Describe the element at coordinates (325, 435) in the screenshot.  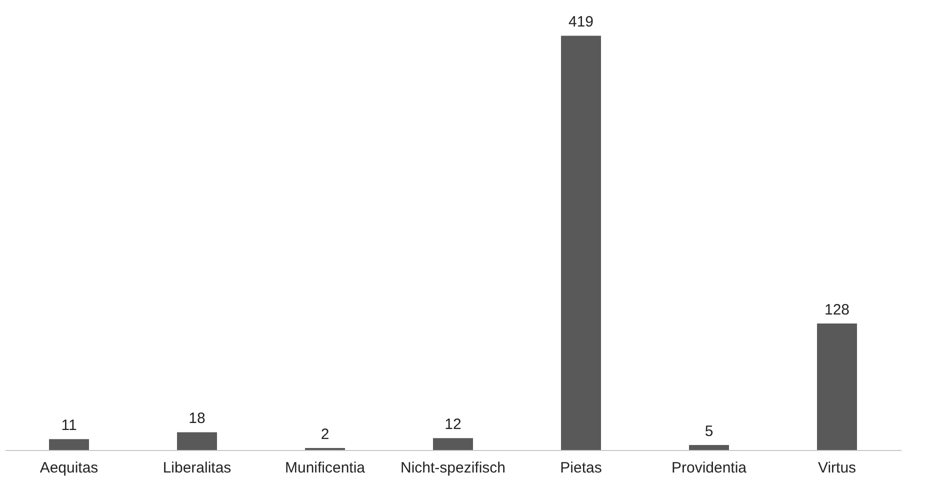
I see `data-label: 2` at that location.